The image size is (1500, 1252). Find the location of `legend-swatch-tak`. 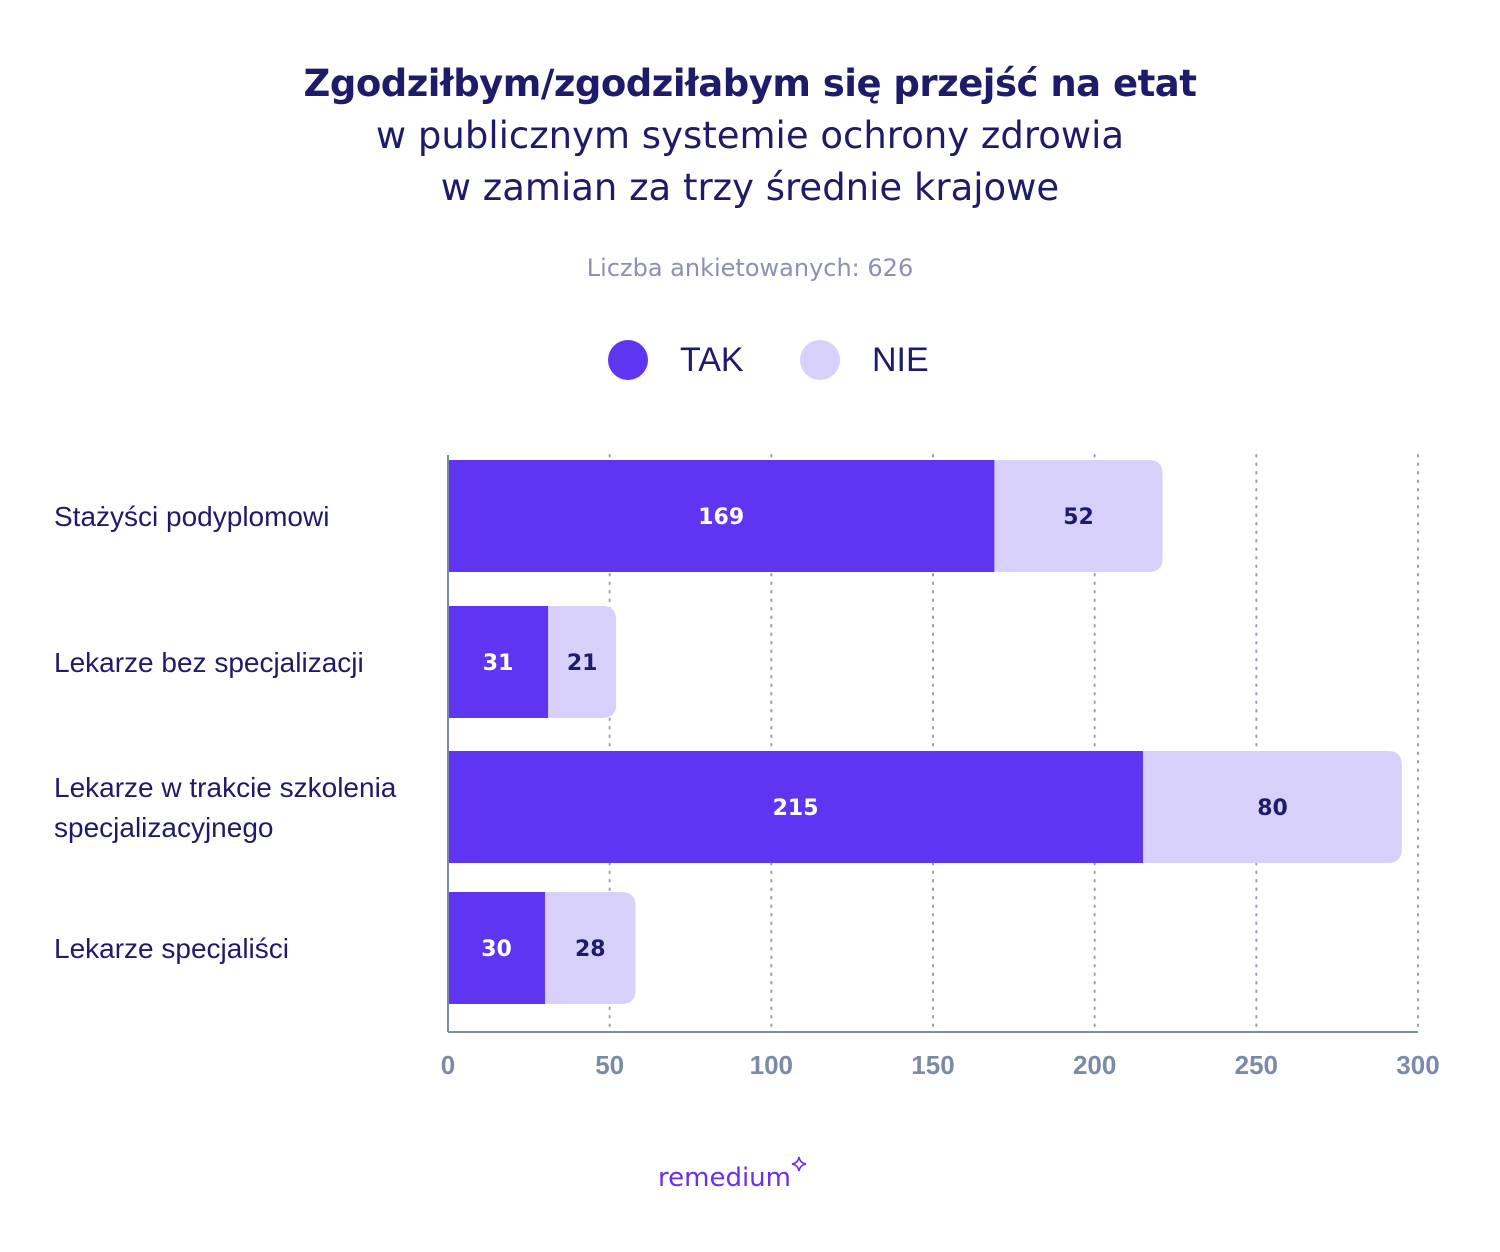

legend-swatch-tak is located at coordinates (628, 360).